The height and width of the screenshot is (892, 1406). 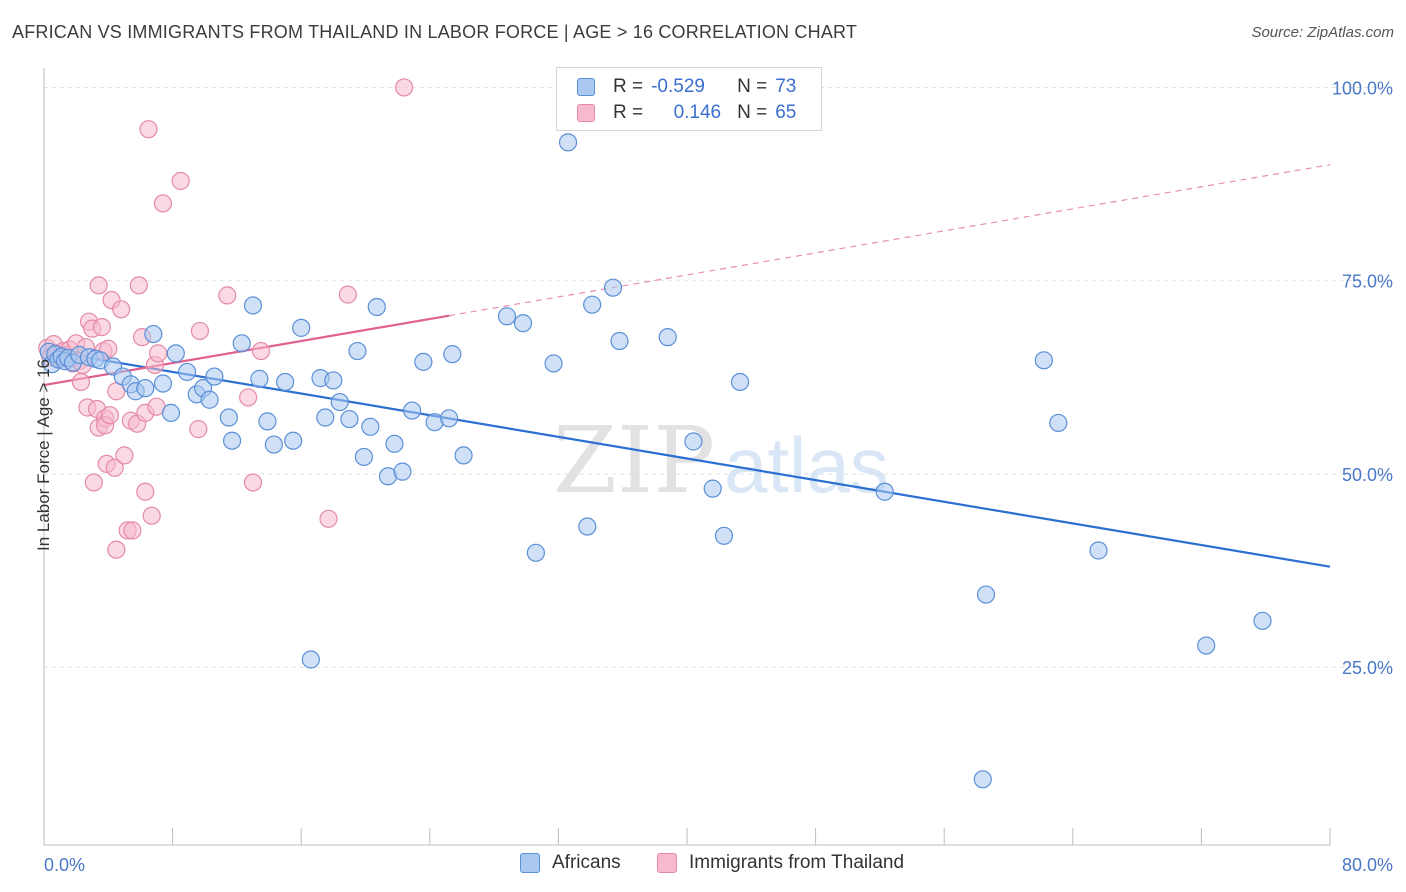 I want to click on legend-row-africans: R = -0.529 N = 73, so click(x=686, y=87).